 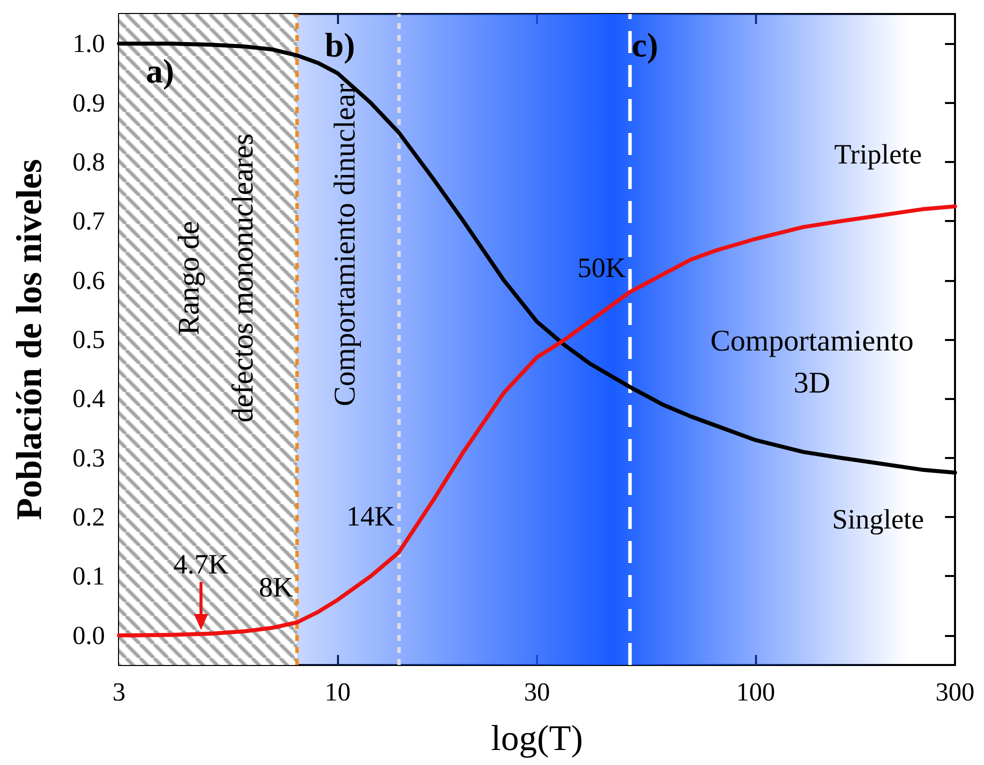 I want to click on annotation: b), so click(x=340, y=46).